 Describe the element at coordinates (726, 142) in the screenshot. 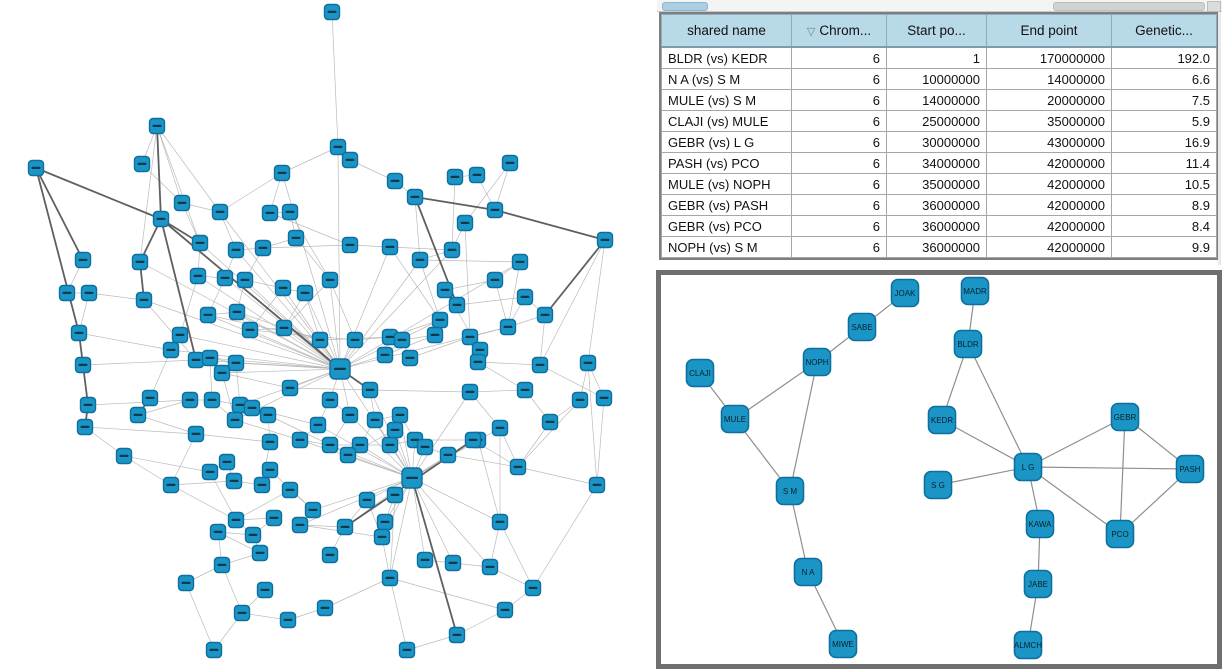

I see `cell-shared-name: GEBR (vs) L G` at that location.